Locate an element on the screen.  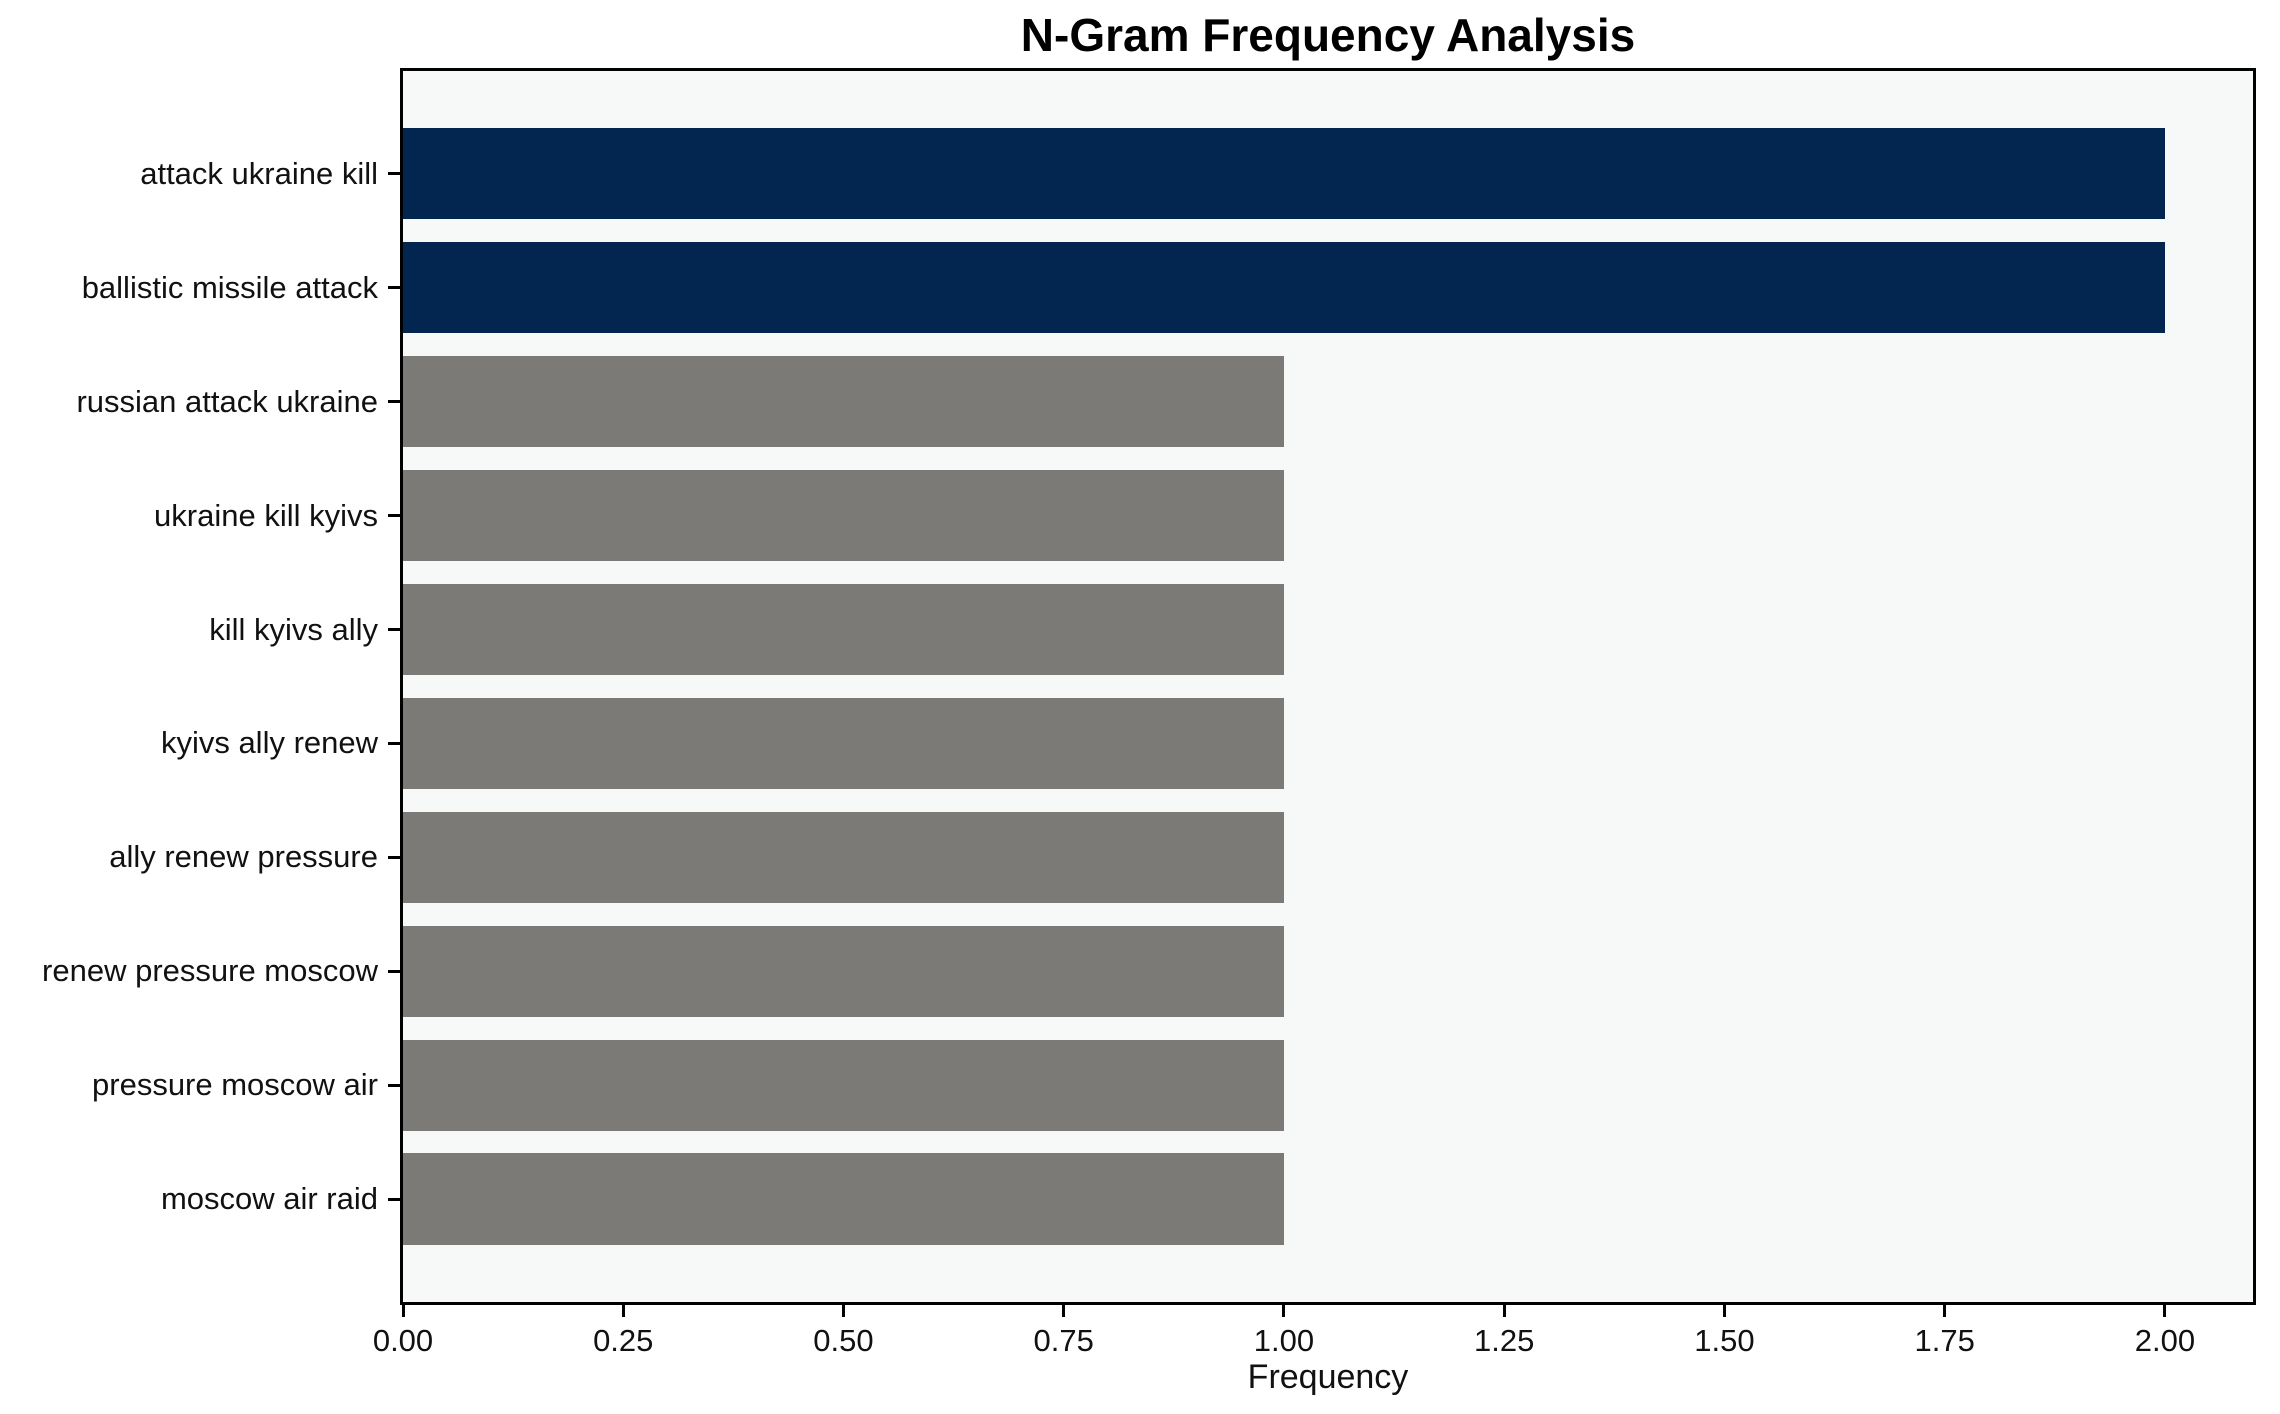
bar-kyivs-ally-renew is located at coordinates (843, 743).